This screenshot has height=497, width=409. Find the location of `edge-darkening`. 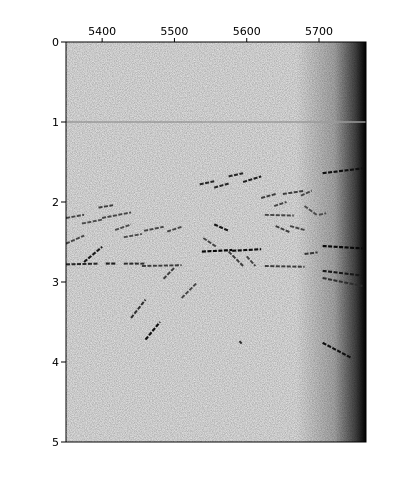

edge-darkening is located at coordinates (331, 242).